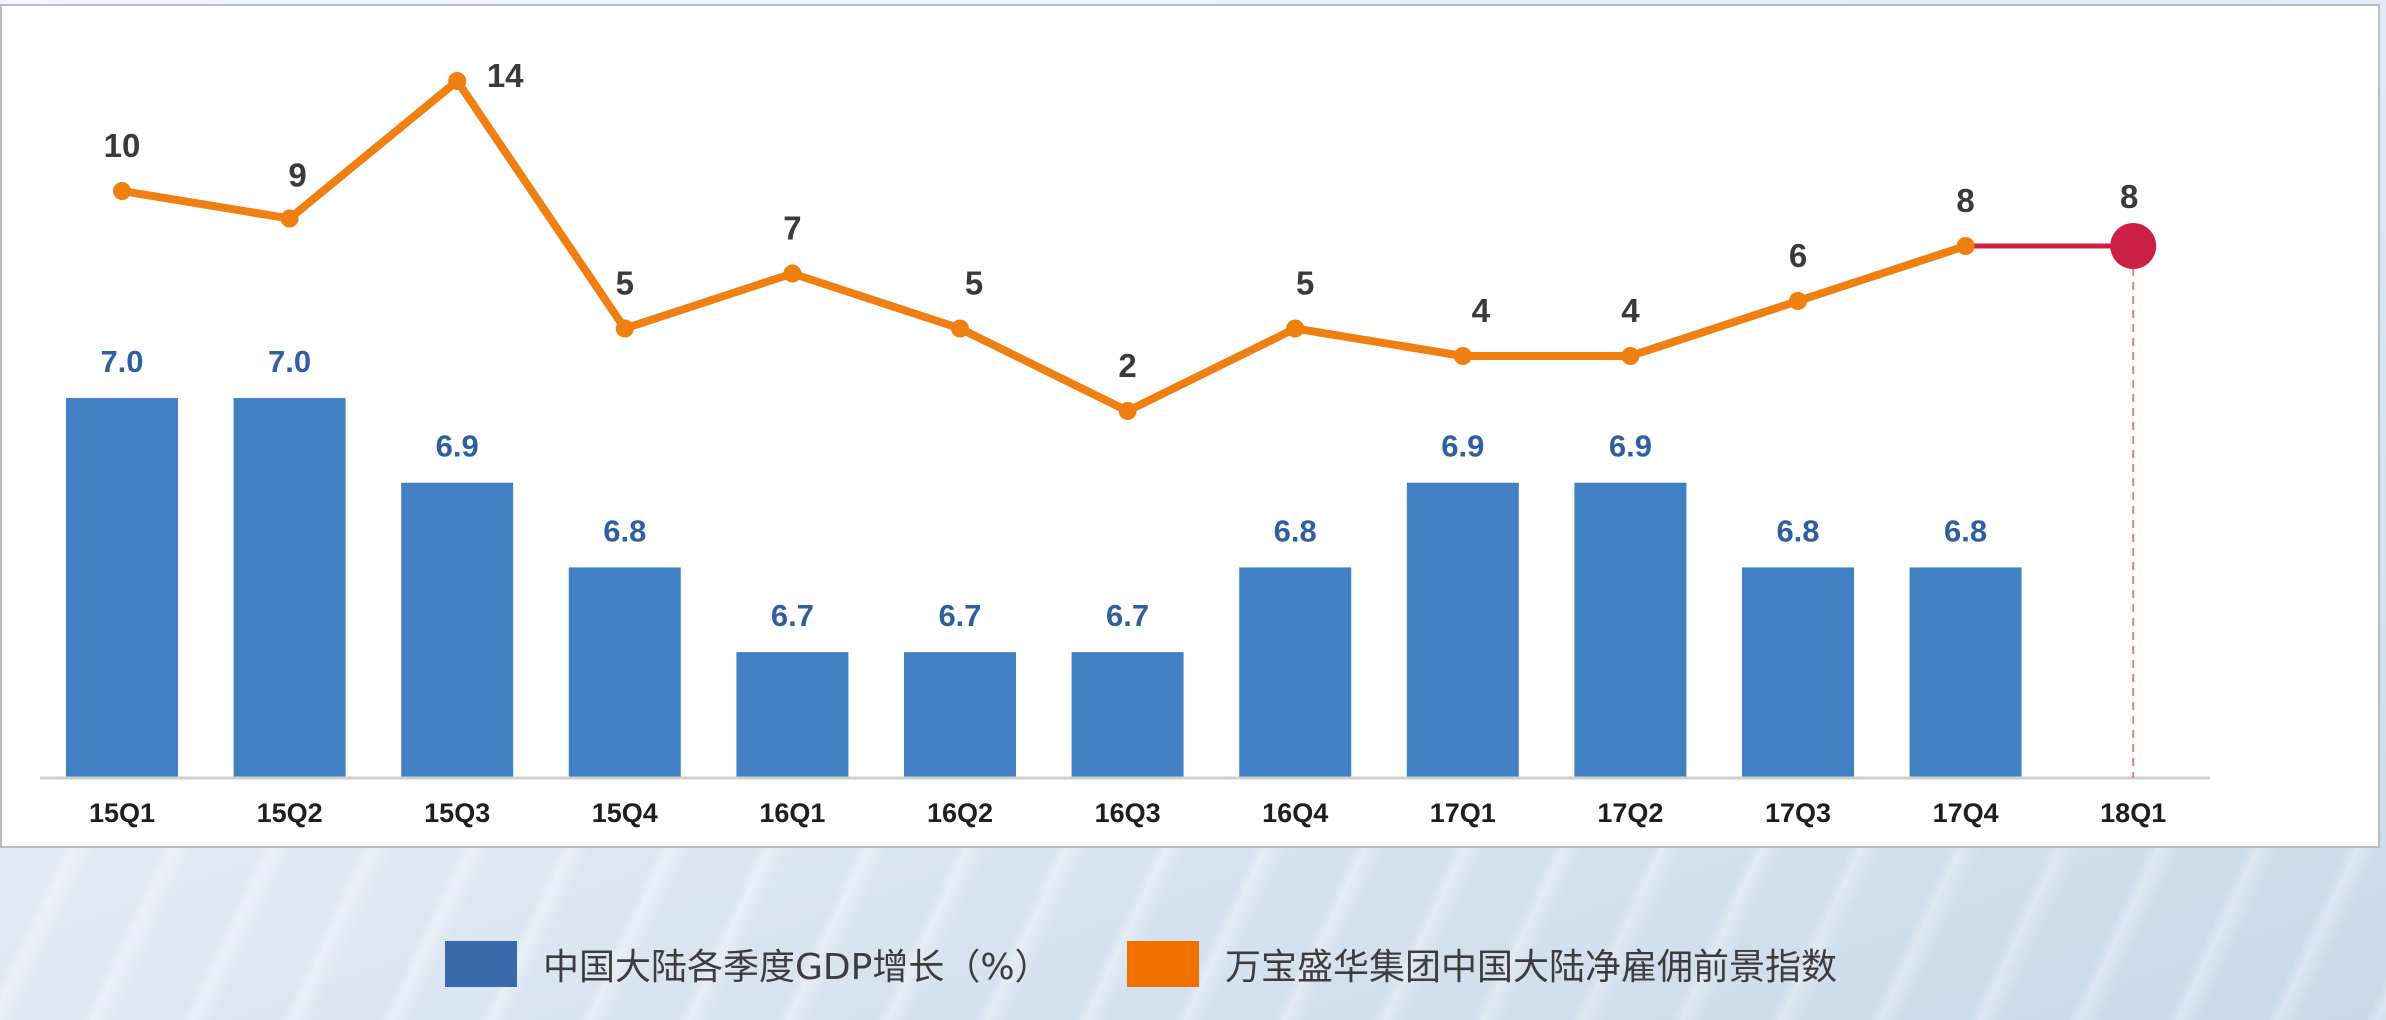 The image size is (2386, 1020). Describe the element at coordinates (122, 145) in the screenshot. I see `line-label-15Q1: 10` at that location.